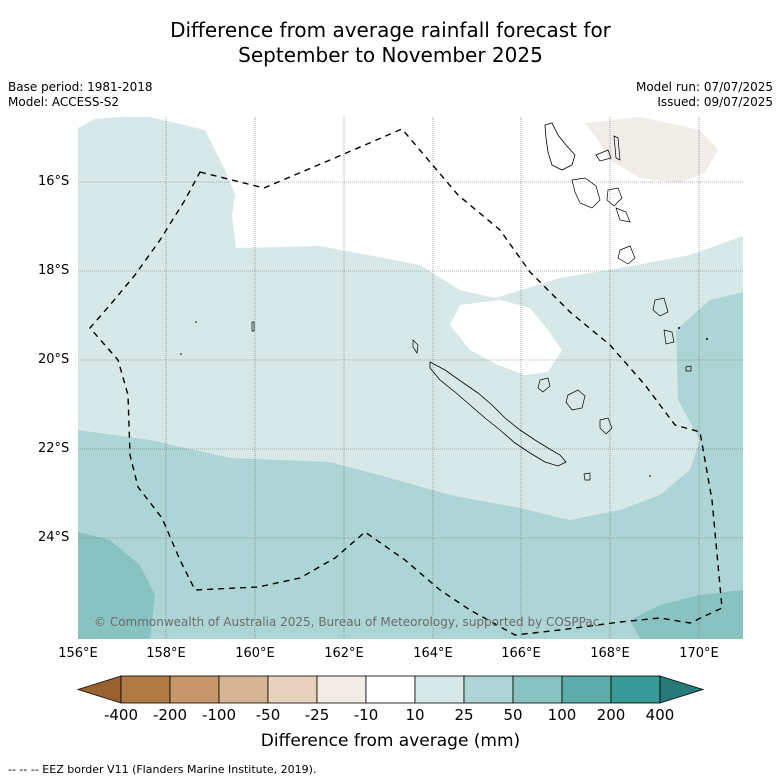  I want to click on colorbar, so click(390, 689).